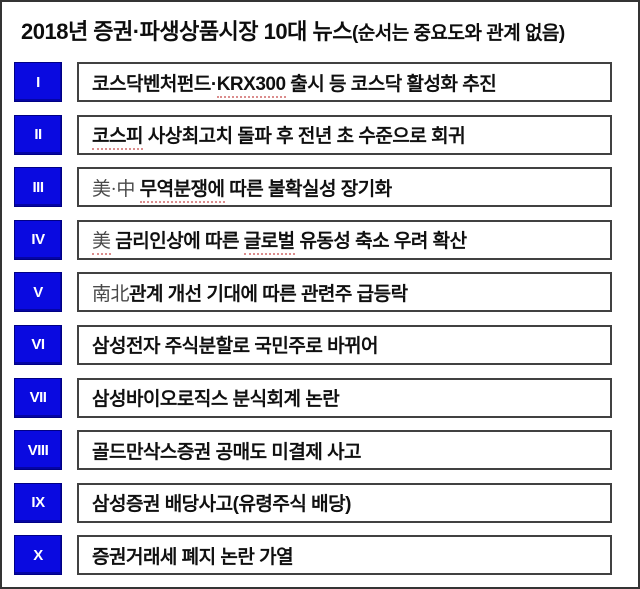  I want to click on news-row: IV 美 금리인상에 따른 글로벌 유동성 축소 우려 확산, so click(320, 239).